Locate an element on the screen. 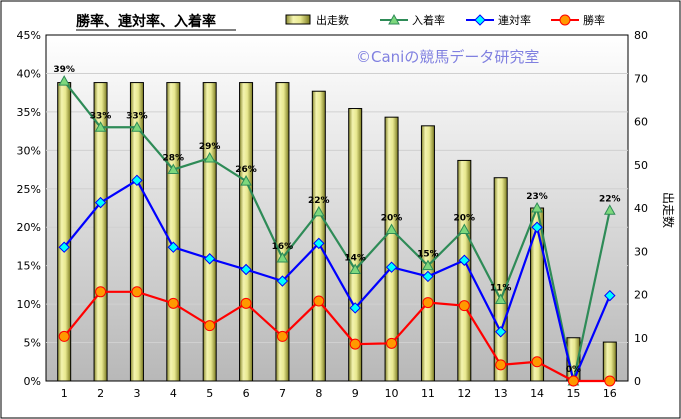  y-left-tick-label: 40% is located at coordinates (29, 73).